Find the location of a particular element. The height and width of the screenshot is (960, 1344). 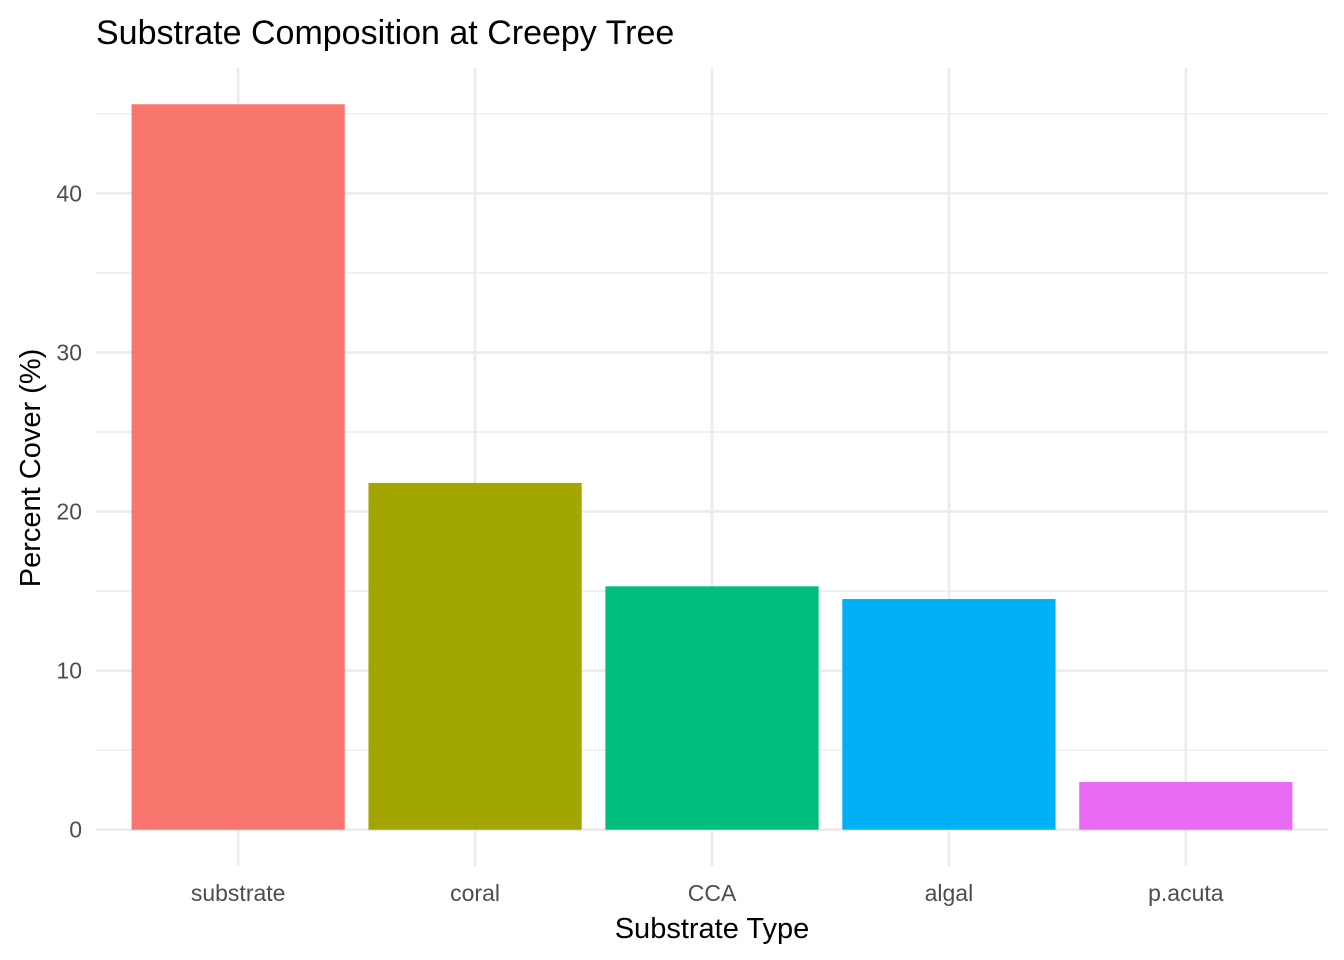

bar-p-acuta is located at coordinates (1186, 806).